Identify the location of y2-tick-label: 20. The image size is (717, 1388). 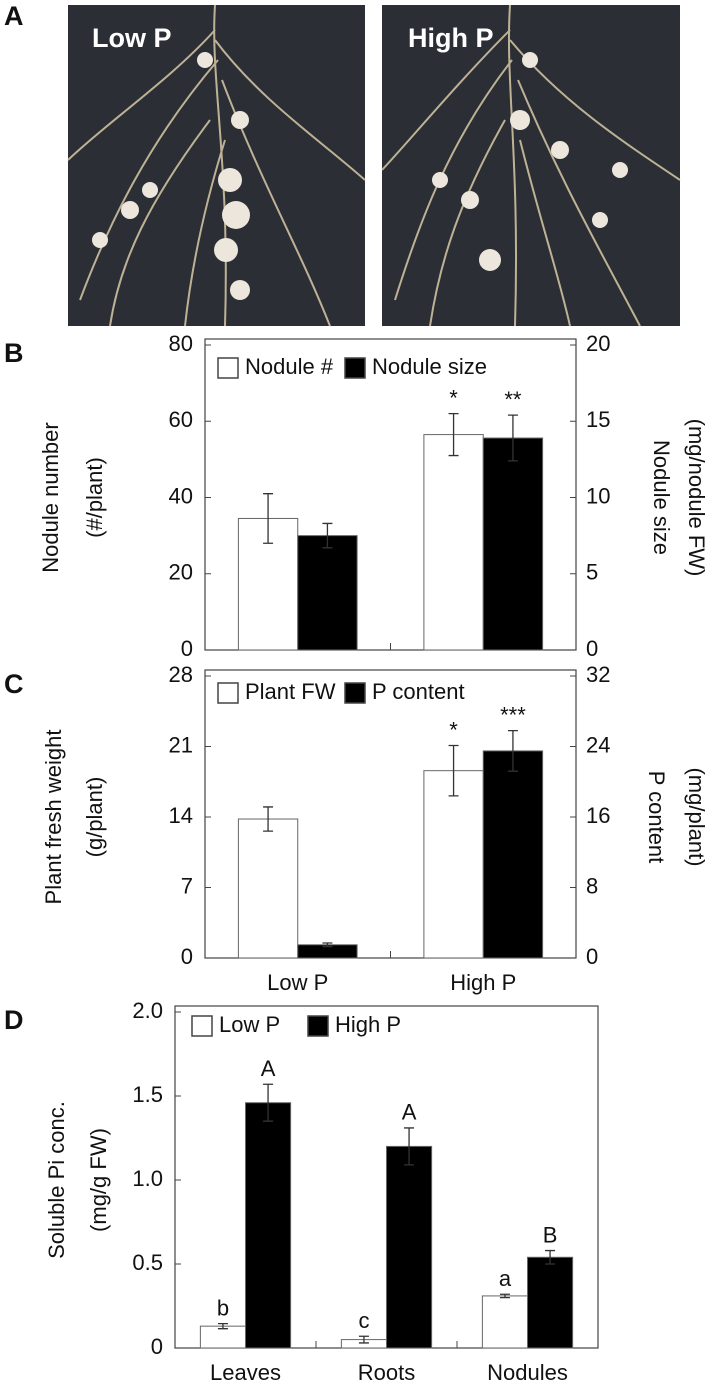
(598, 343).